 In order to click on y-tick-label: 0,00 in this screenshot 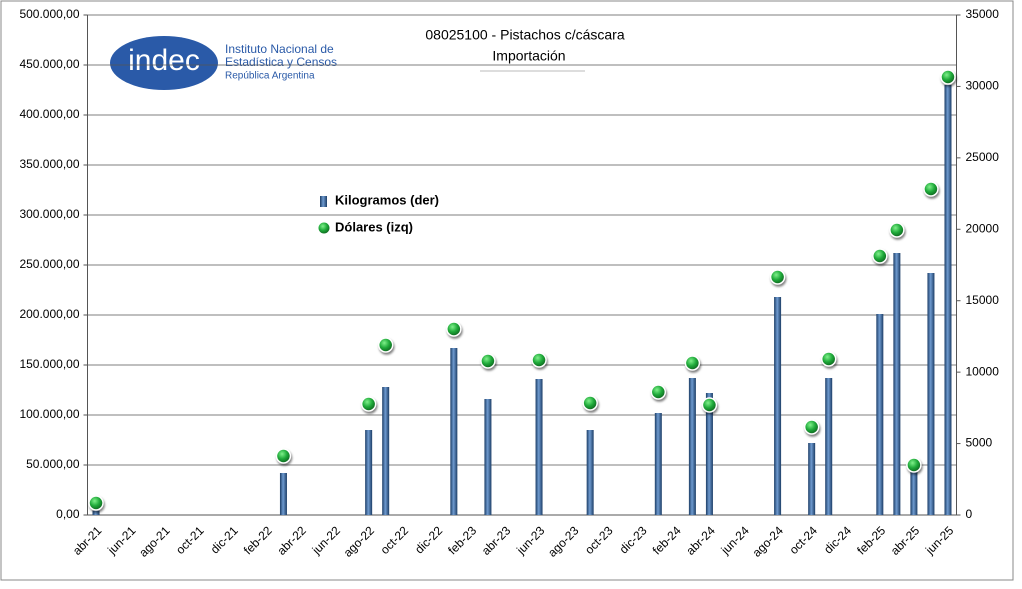, I will do `click(68, 514)`.